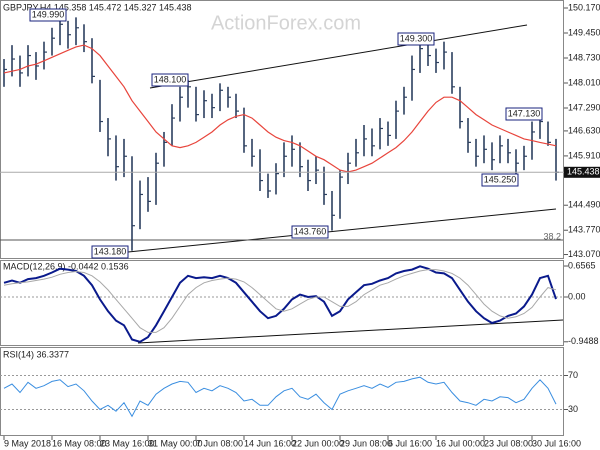 Image resolution: width=600 pixels, height=450 pixels. I want to click on rsi-title: RSI(14) 36.3377, so click(36, 354).